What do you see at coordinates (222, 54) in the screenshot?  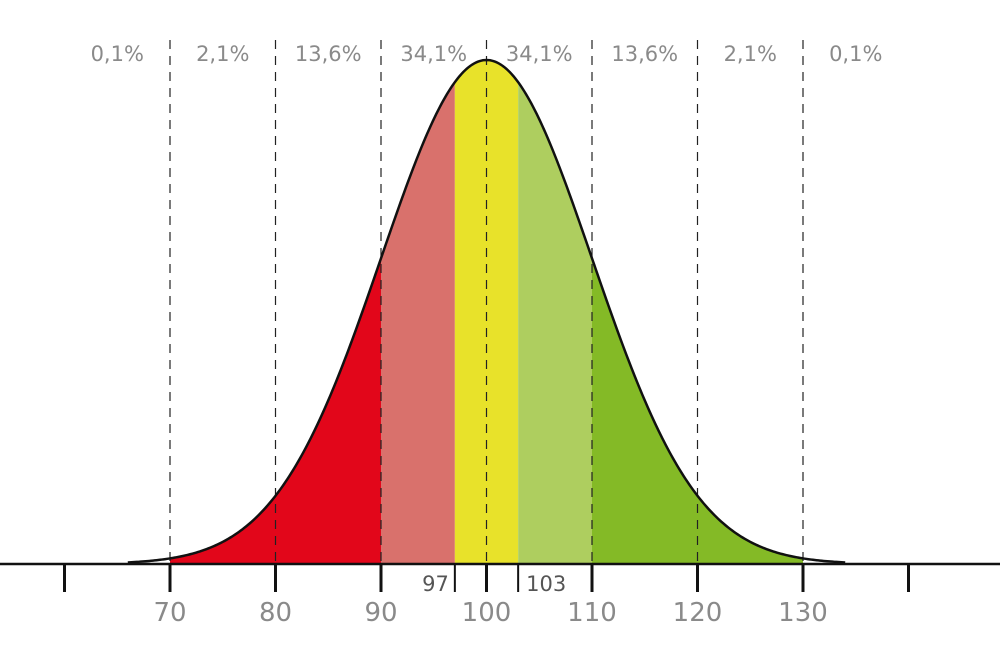 I see `percent-label-1: 2,1%` at bounding box center [222, 54].